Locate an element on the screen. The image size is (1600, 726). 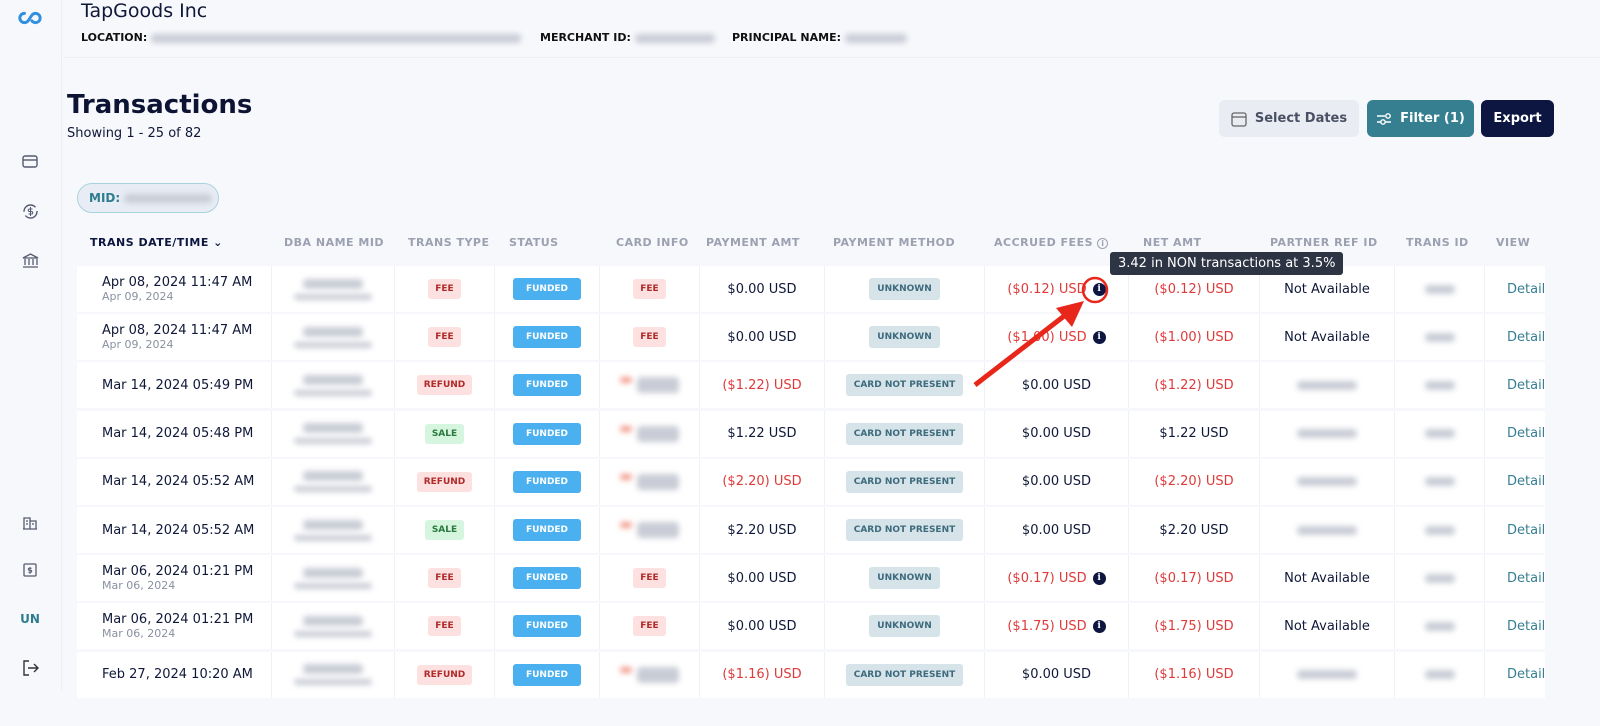
page-title: Transactions is located at coordinates (160, 105).